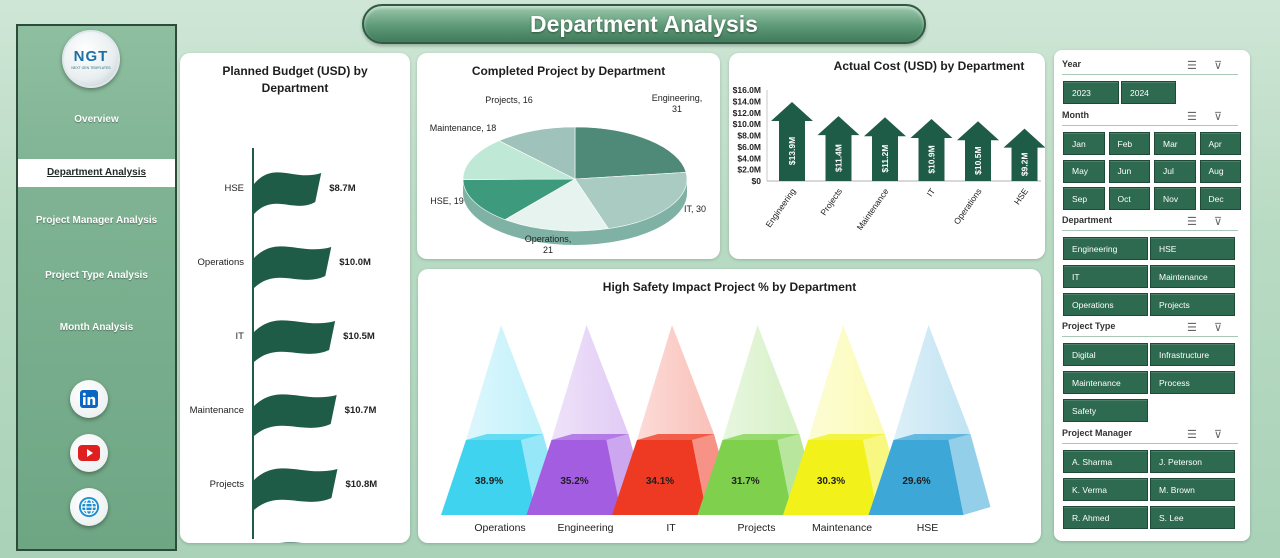 The image size is (1280, 558). Describe the element at coordinates (1105, 248) in the screenshot. I see `department-chip-engineering: Engineering` at that location.